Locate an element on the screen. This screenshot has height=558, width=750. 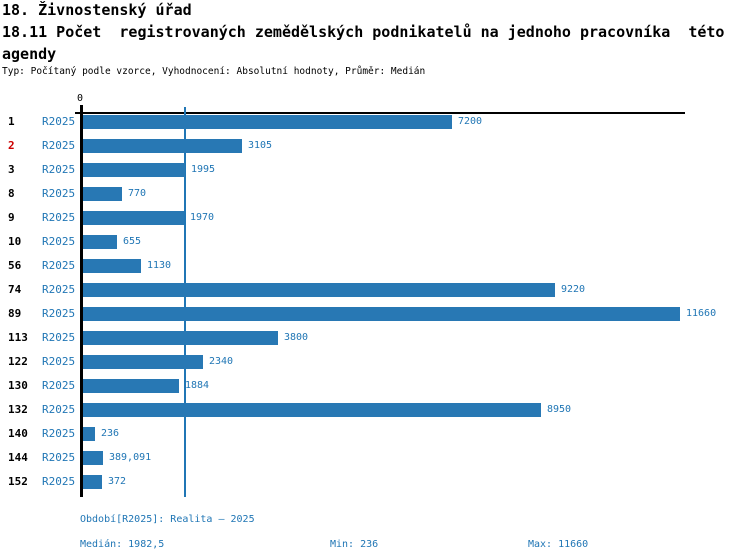
max-stat: Max: 11660 is located at coordinates (558, 544).